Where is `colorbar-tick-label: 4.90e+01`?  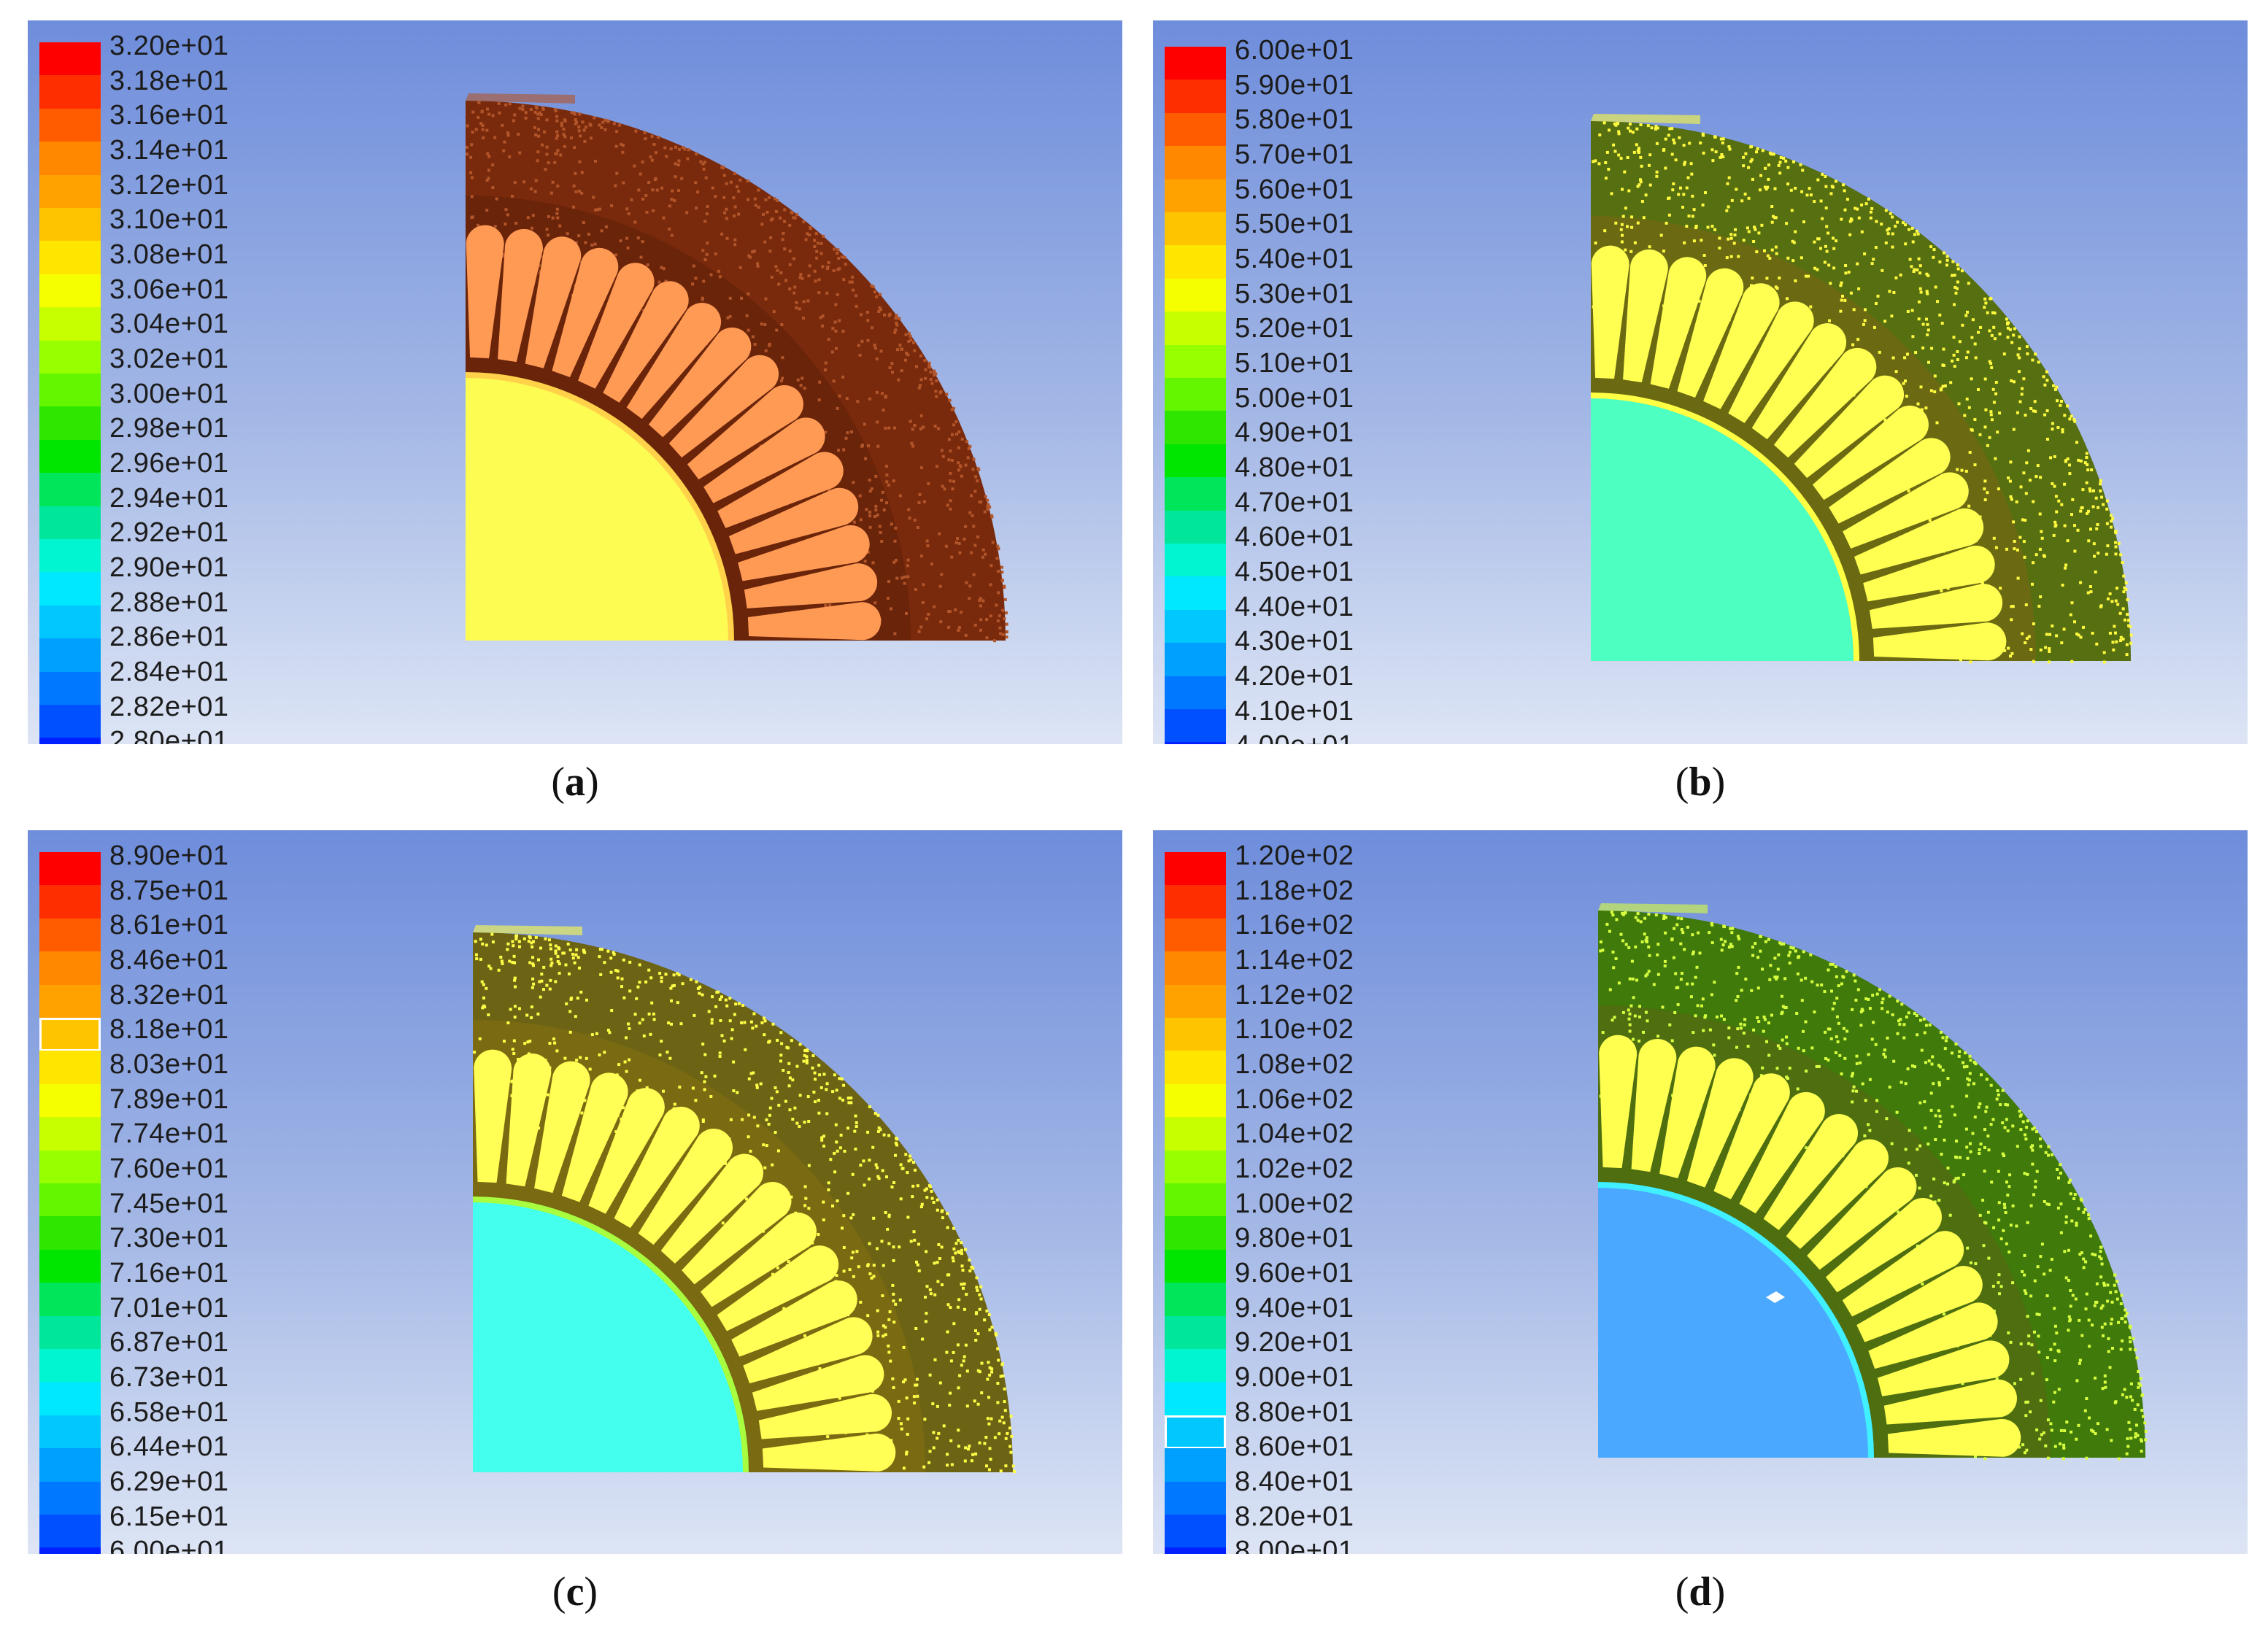 colorbar-tick-label: 4.90e+01 is located at coordinates (1294, 433).